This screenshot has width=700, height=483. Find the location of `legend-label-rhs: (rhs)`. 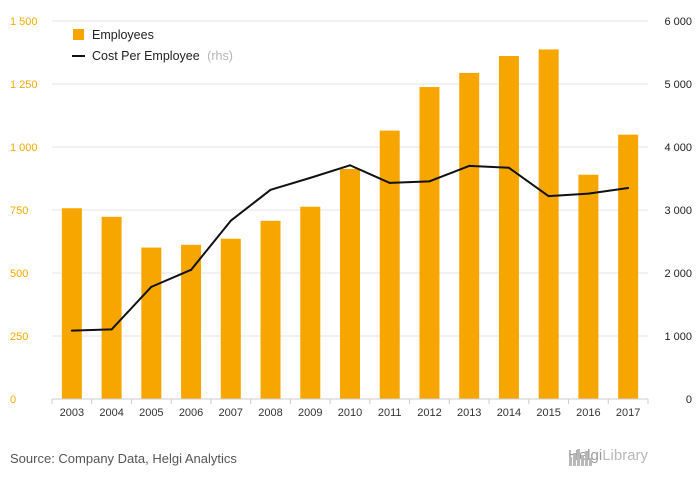

legend-label-rhs: (rhs) is located at coordinates (220, 56).